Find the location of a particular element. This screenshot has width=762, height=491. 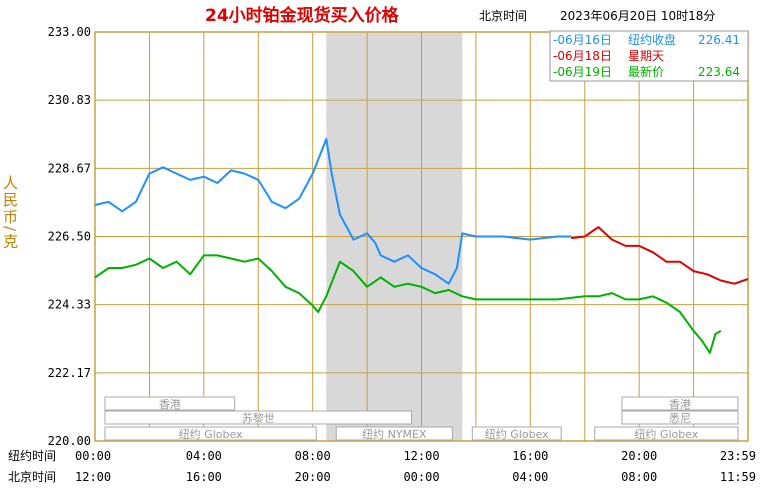

x-row-label: 纽约时间 is located at coordinates (32, 455).